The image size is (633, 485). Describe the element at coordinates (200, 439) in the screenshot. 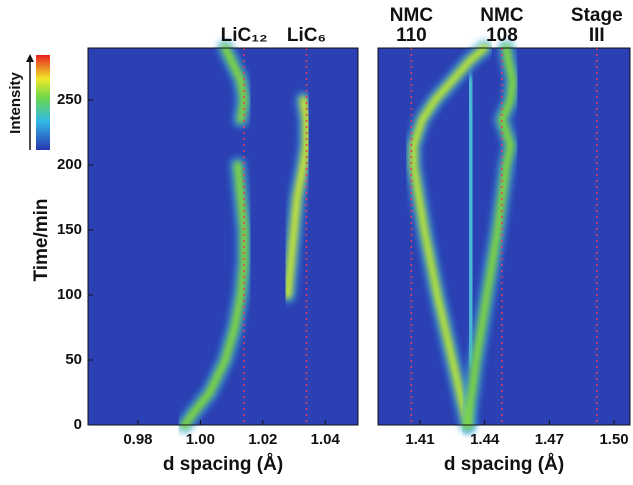

I see `x-tick-label: 1.00` at that location.